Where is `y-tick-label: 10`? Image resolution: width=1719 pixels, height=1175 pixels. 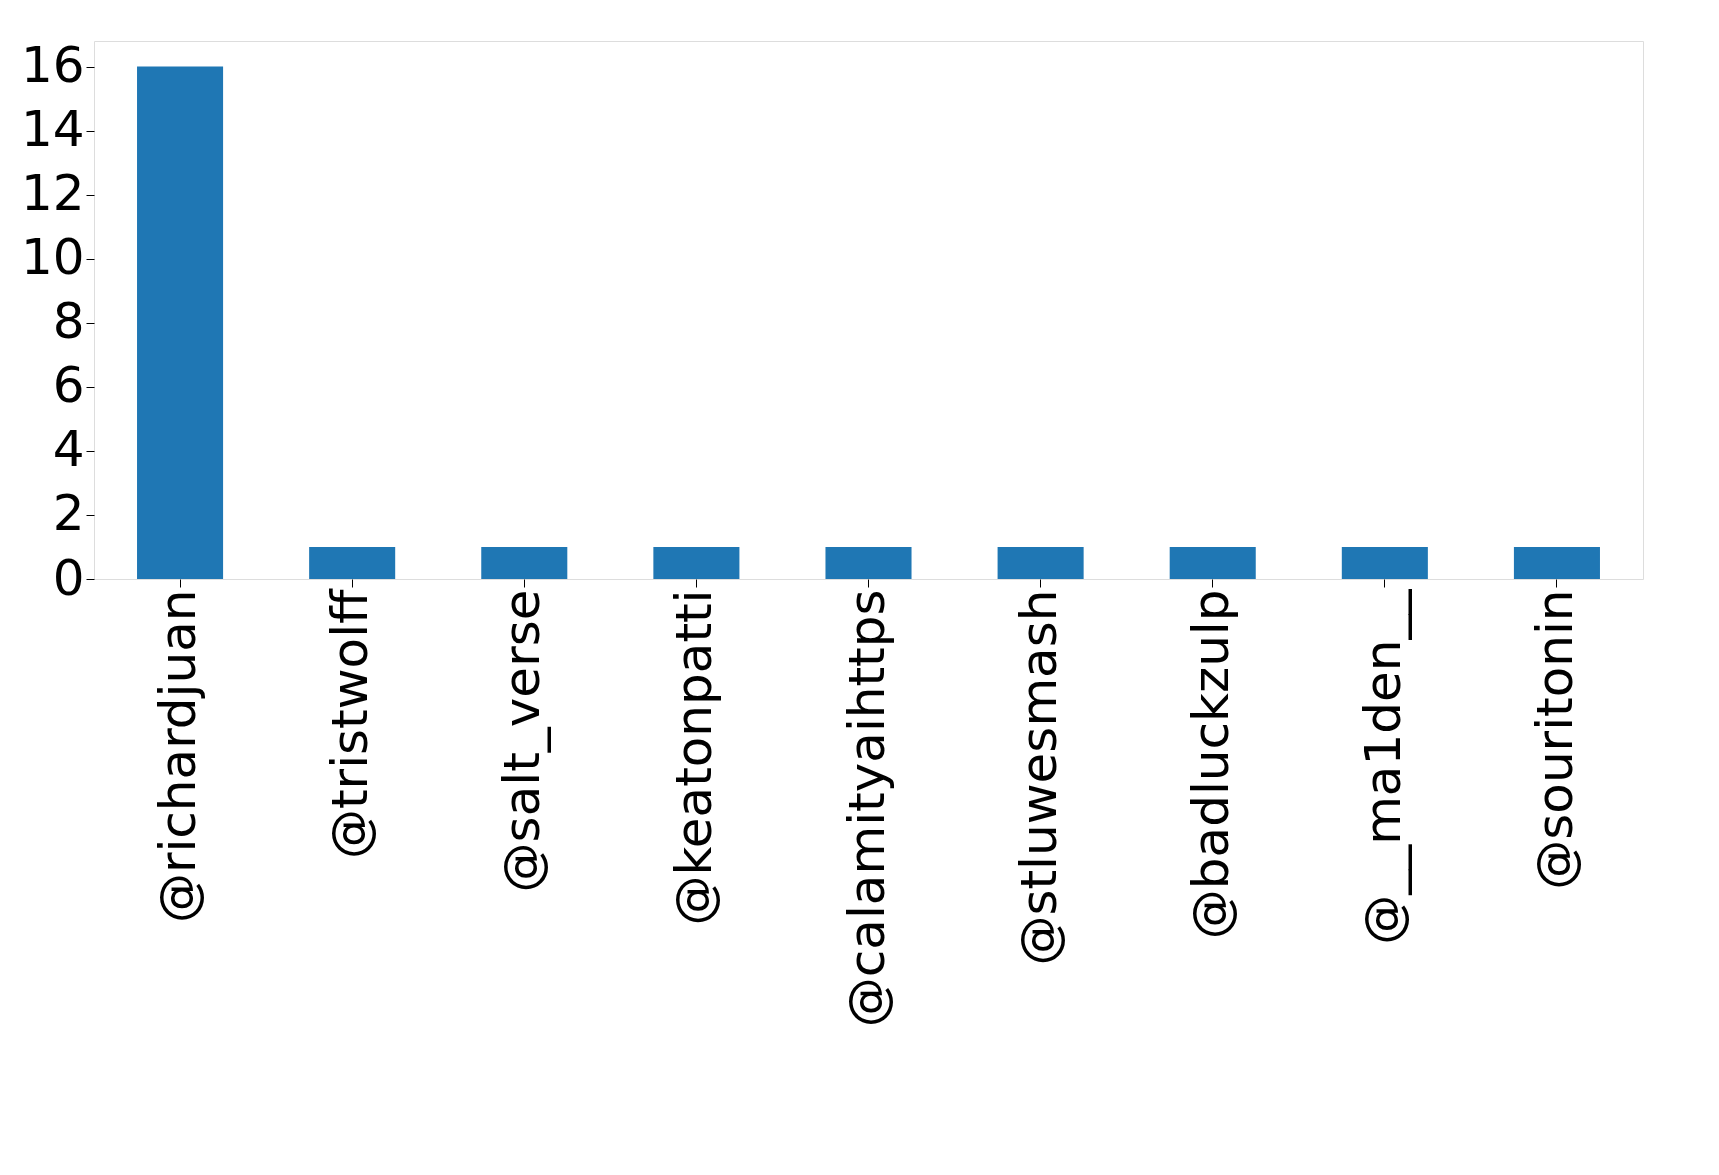
y-tick-label: 10 is located at coordinates (52, 257).